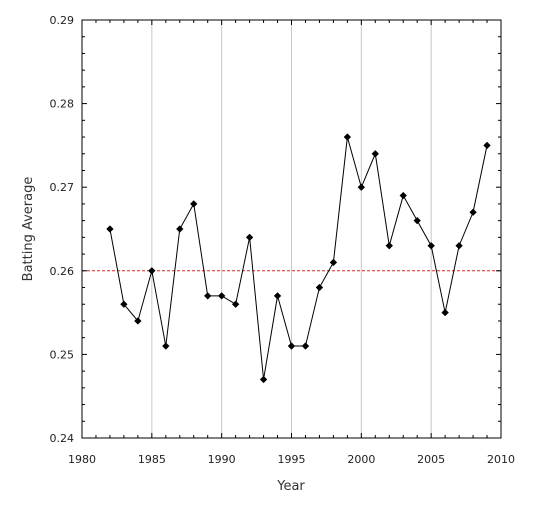 The height and width of the screenshot is (508, 546). Describe the element at coordinates (62, 438) in the screenshot. I see `y-tick-label: 0.24` at that location.